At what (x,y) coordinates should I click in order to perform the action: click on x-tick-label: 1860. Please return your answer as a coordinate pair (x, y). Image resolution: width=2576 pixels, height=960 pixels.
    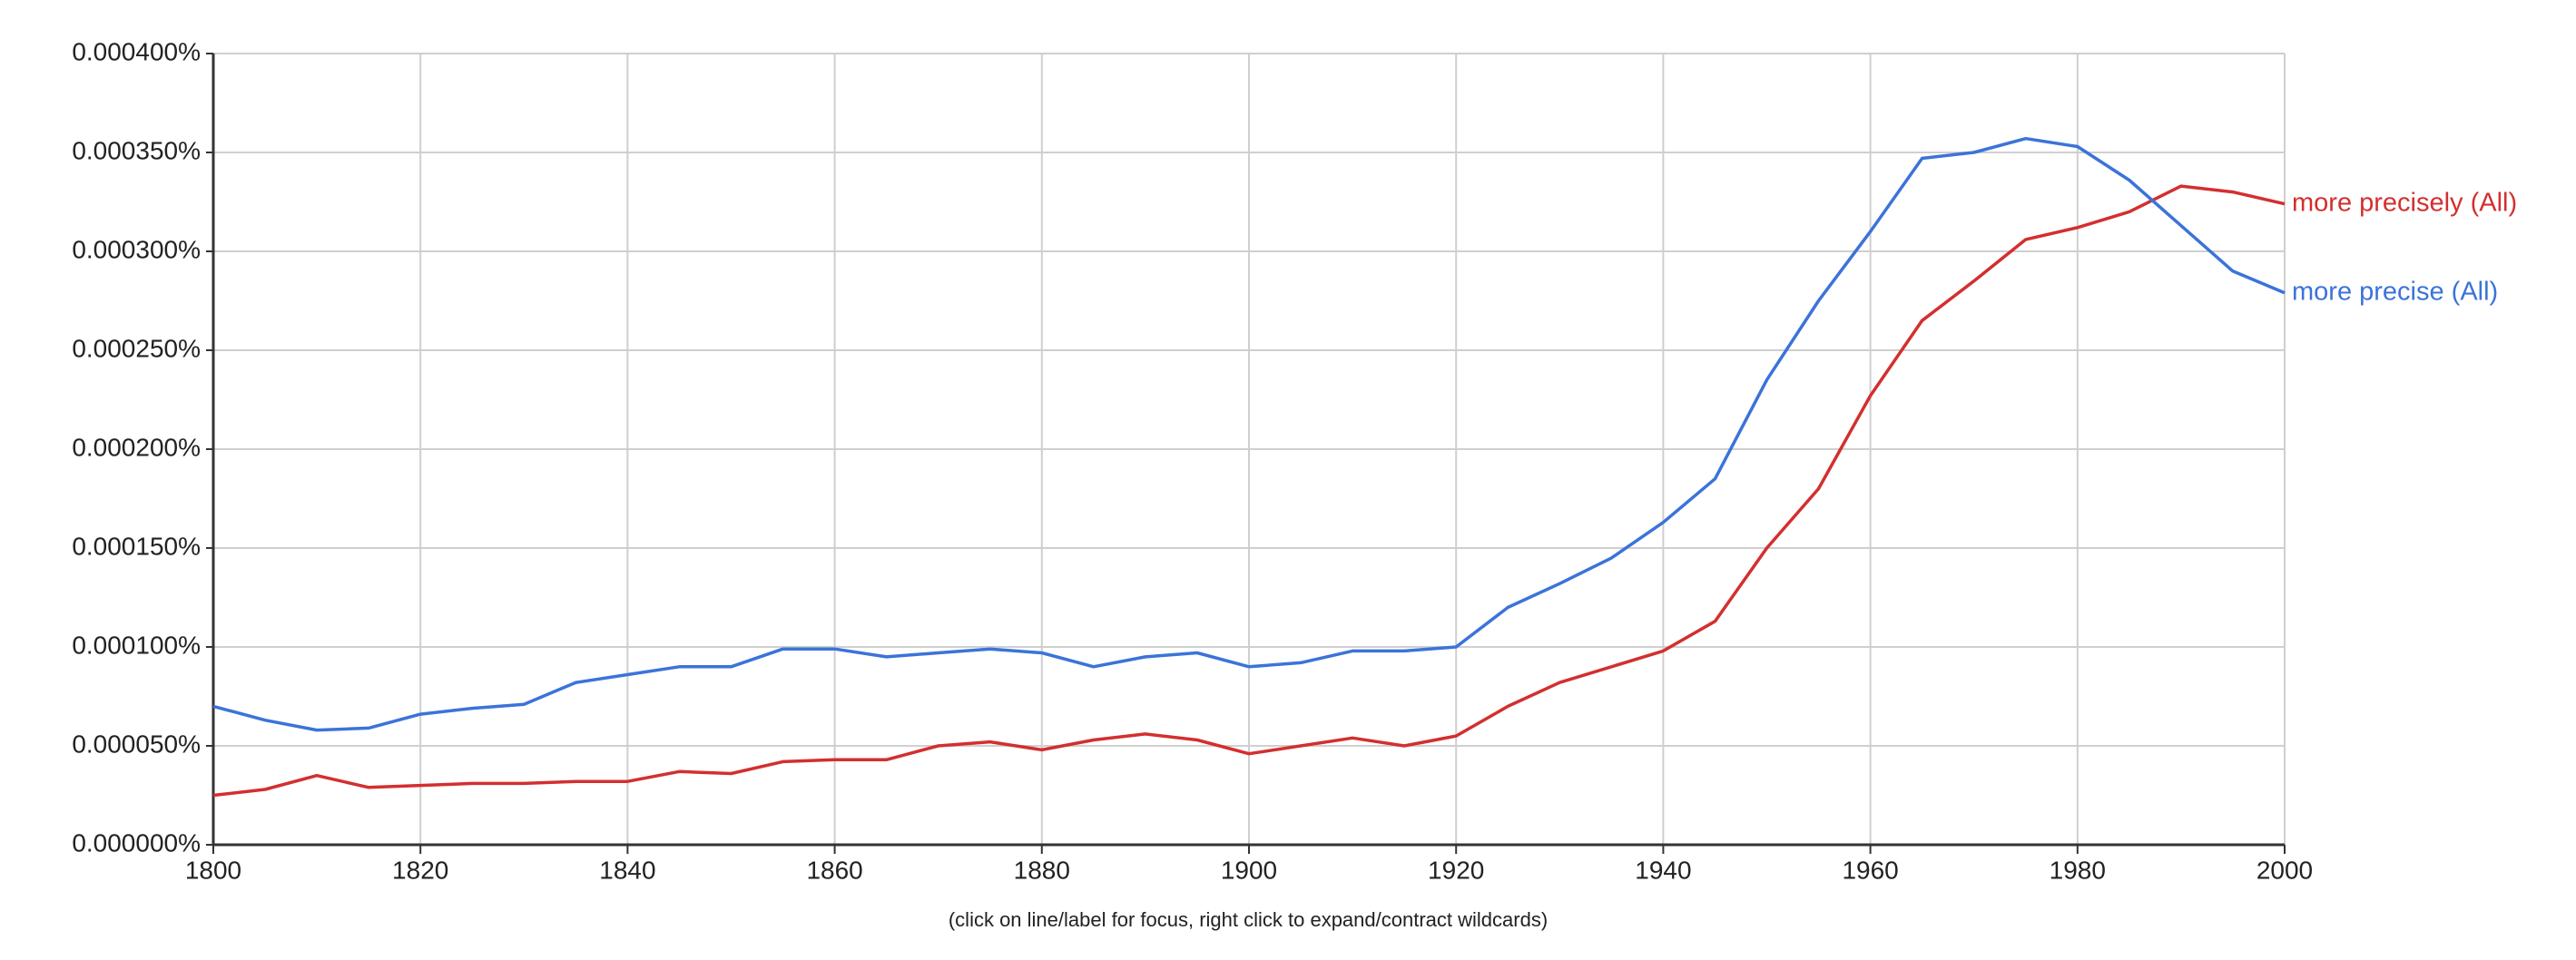
    Looking at the image, I should click on (834, 870).